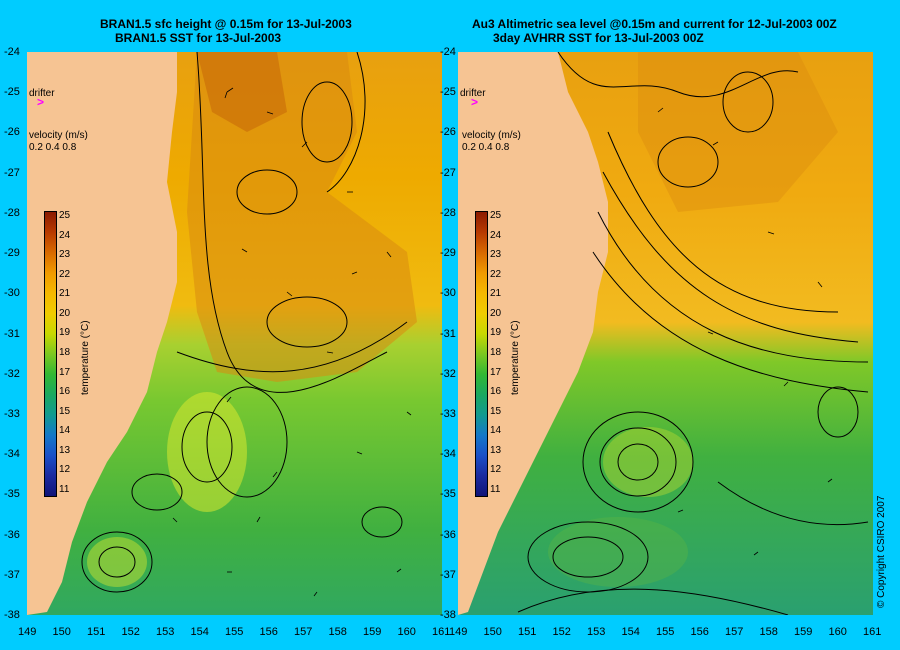 The width and height of the screenshot is (900, 650). I want to click on left-velocity-label: velocity (m/s), so click(58, 135).